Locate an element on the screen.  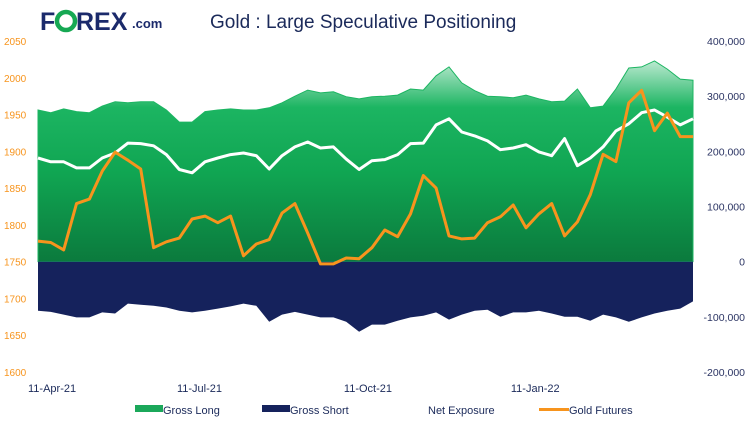
legend-label: Net Exposure is located at coordinates (461, 411).